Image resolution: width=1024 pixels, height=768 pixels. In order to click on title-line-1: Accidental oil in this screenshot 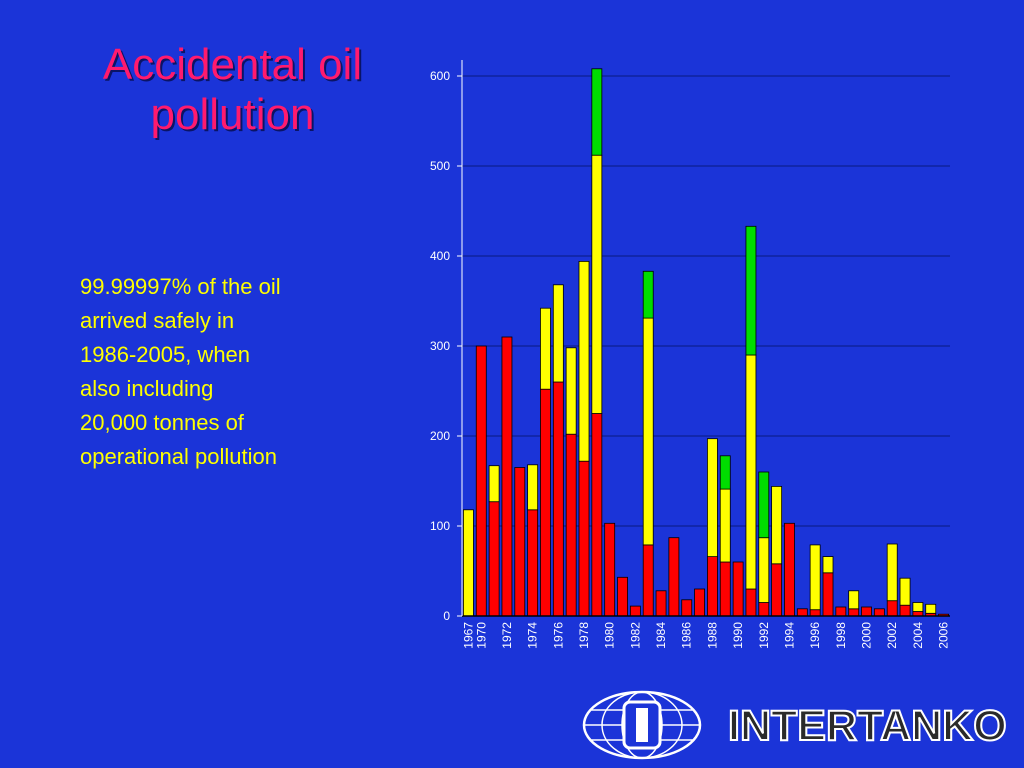, I will do `click(232, 64)`.